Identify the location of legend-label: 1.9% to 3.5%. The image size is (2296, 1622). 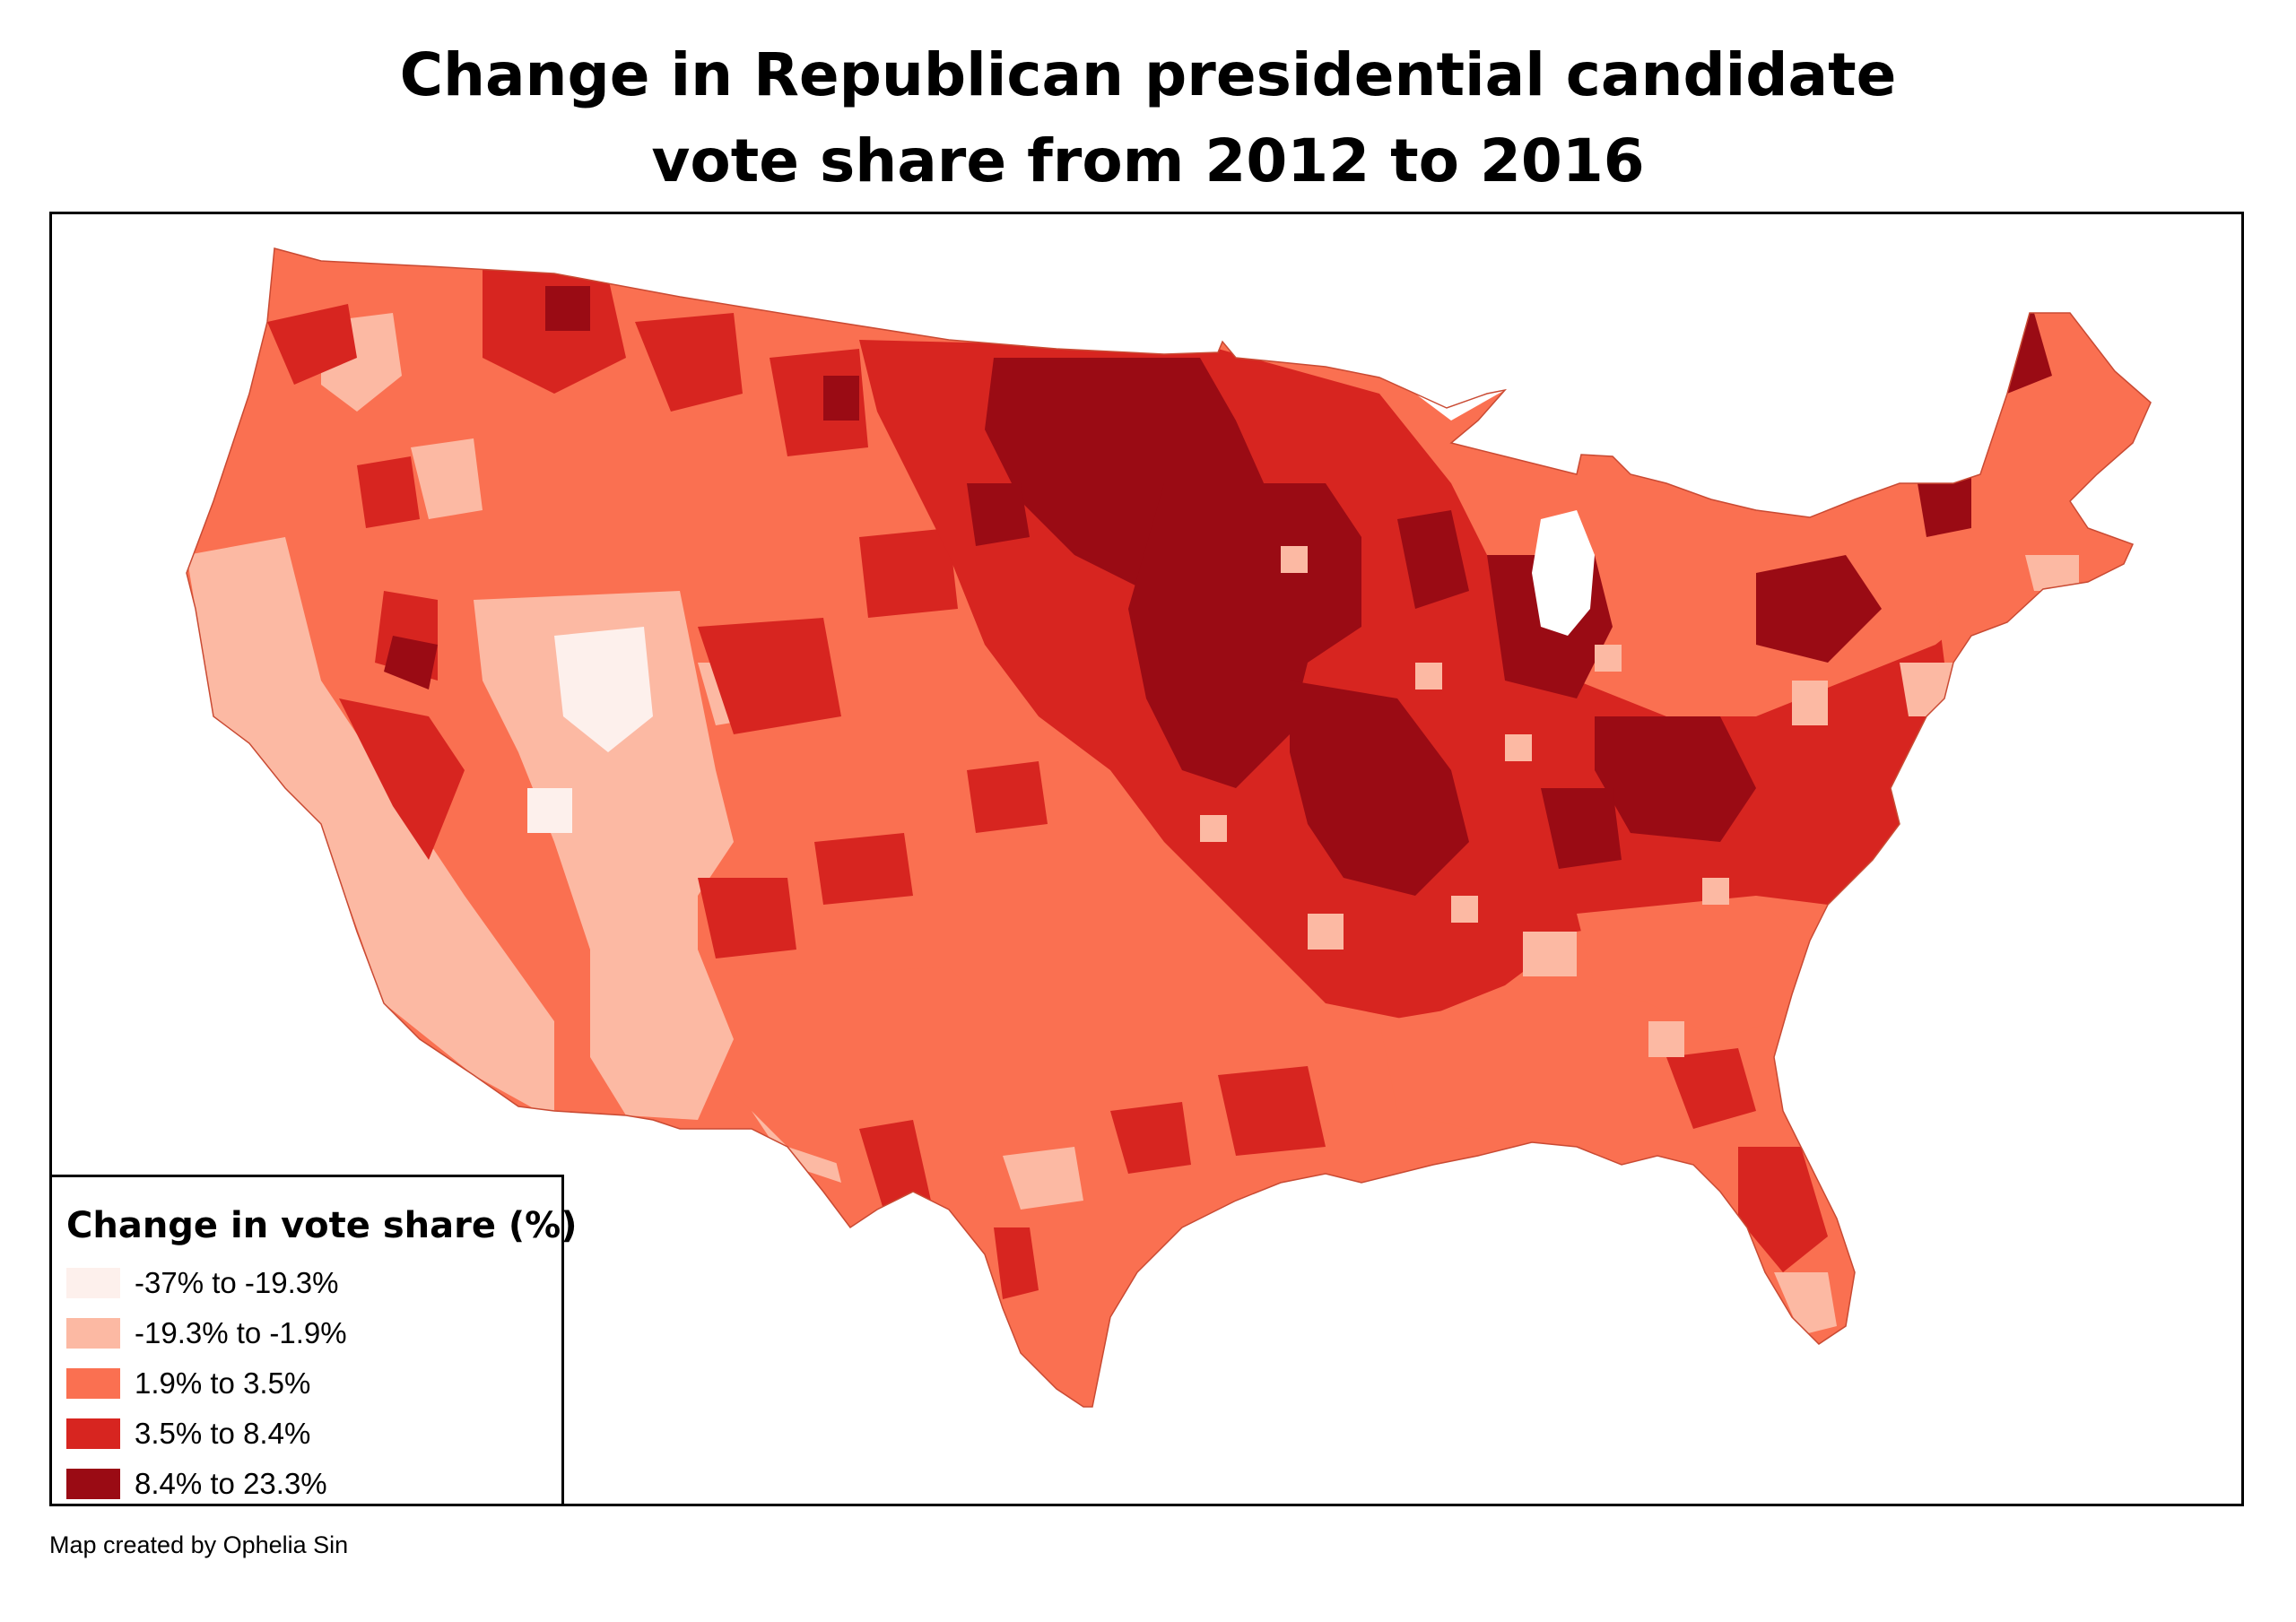
(223, 1383).